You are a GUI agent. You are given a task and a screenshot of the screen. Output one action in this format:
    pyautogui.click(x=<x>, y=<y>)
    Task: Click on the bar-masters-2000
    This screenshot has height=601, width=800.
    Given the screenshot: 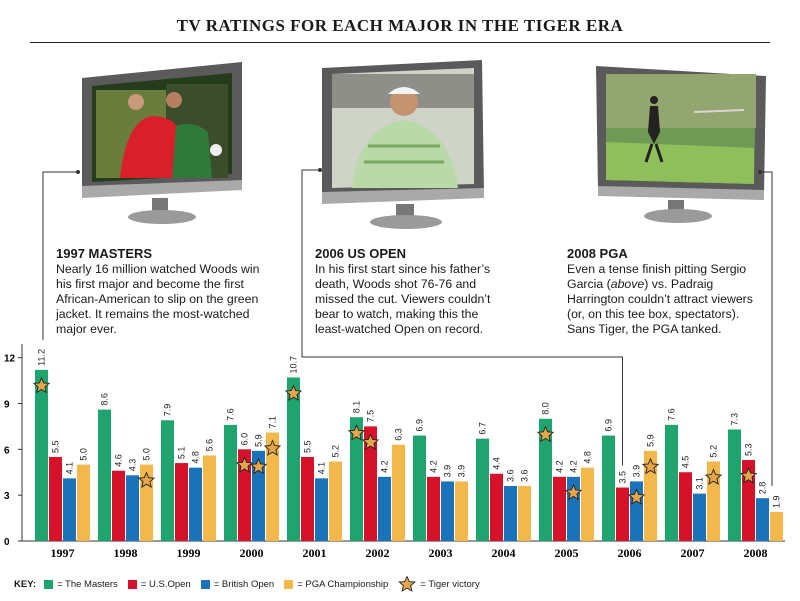 What is the action you would take?
    pyautogui.click(x=230, y=482)
    